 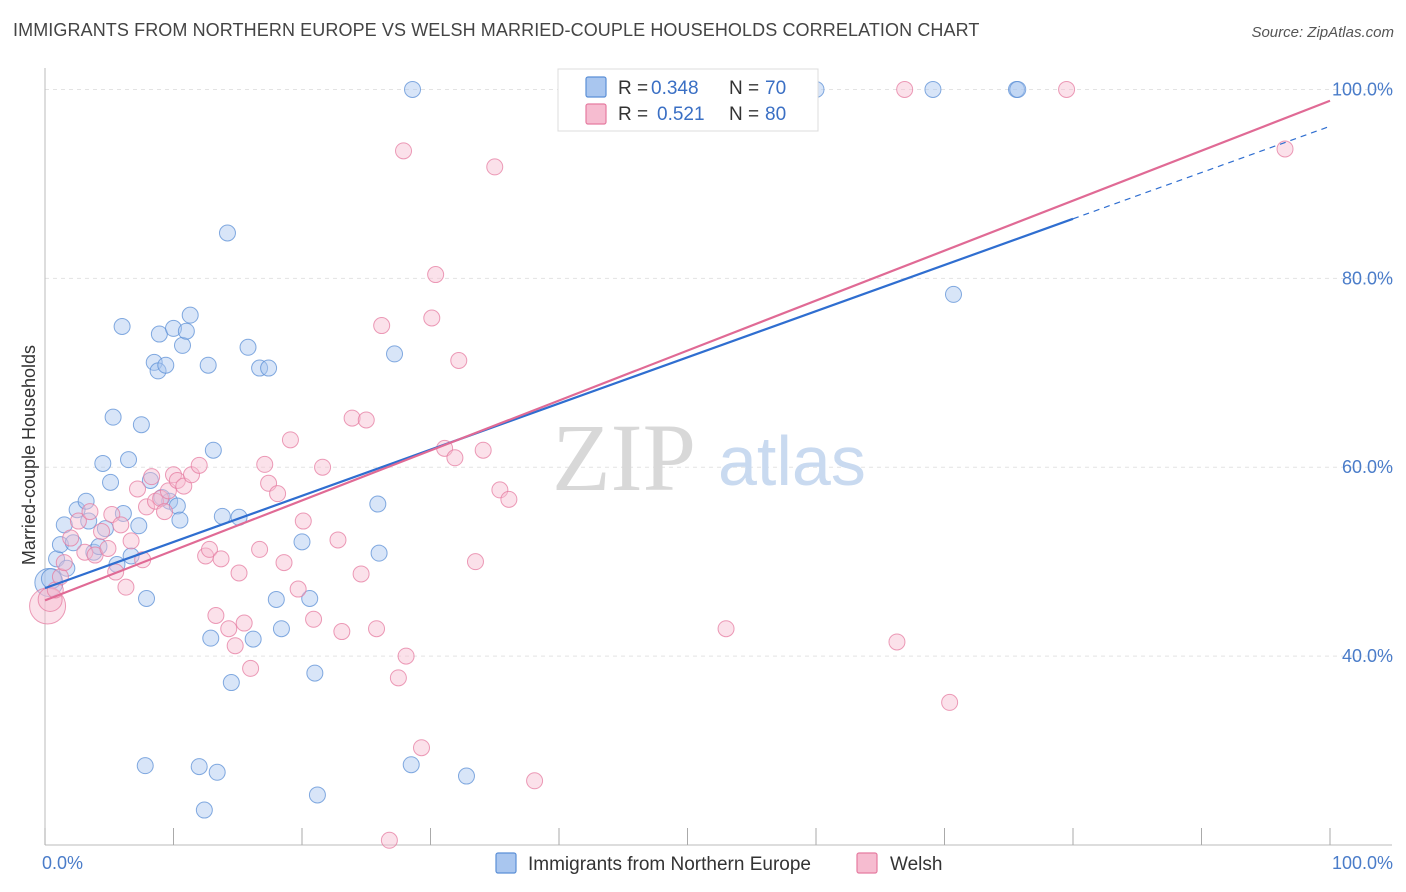 What do you see at coordinates (669, 864) in the screenshot?
I see `legend-label-northern-europe: Immigrants from Northern Europe` at bounding box center [669, 864].